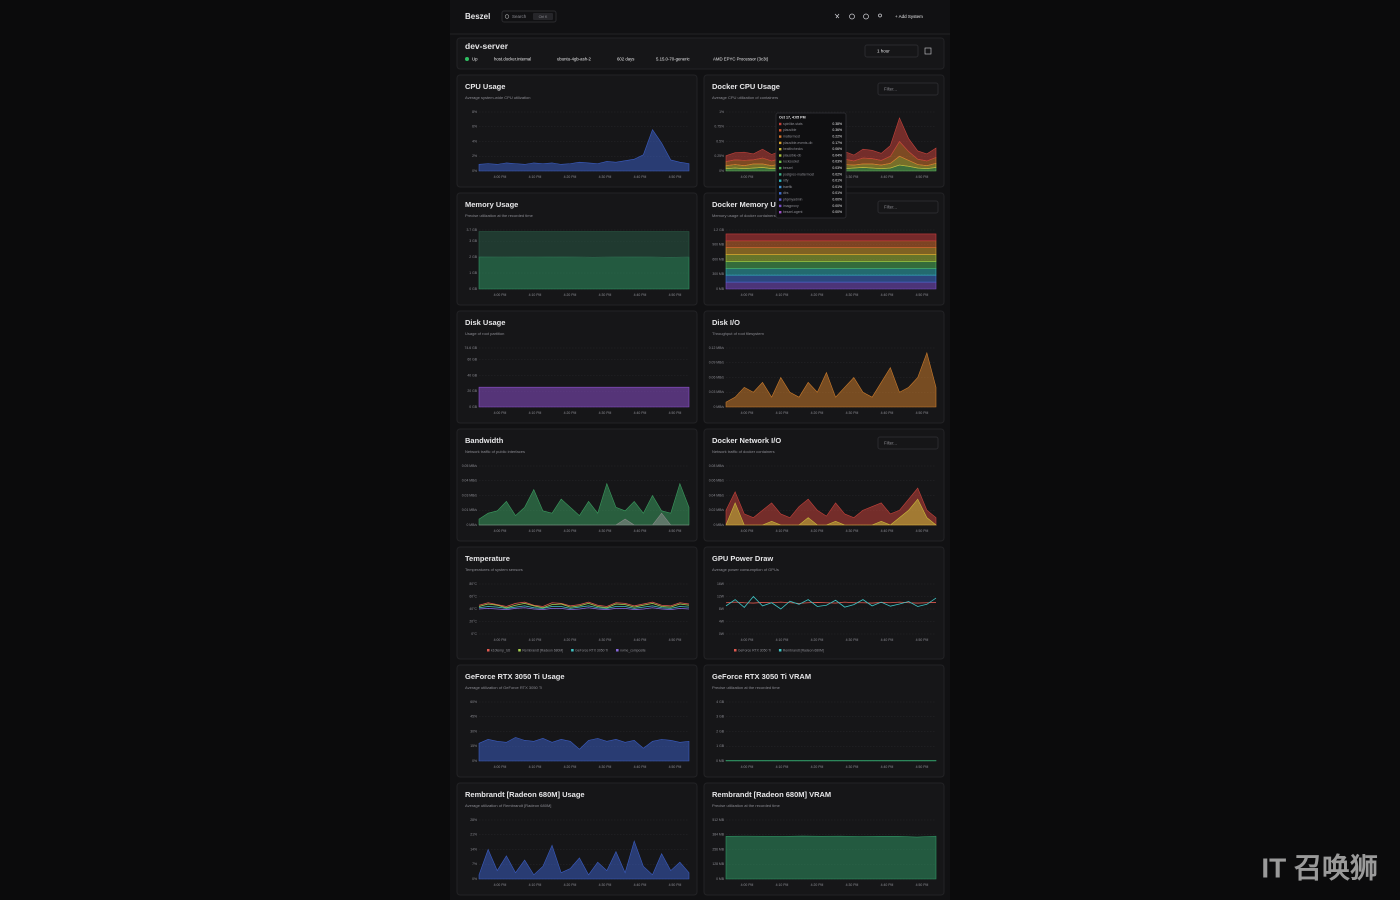  What do you see at coordinates (798, 143) in the screenshot?
I see `tooltip-name: plausible-events-db` at bounding box center [798, 143].